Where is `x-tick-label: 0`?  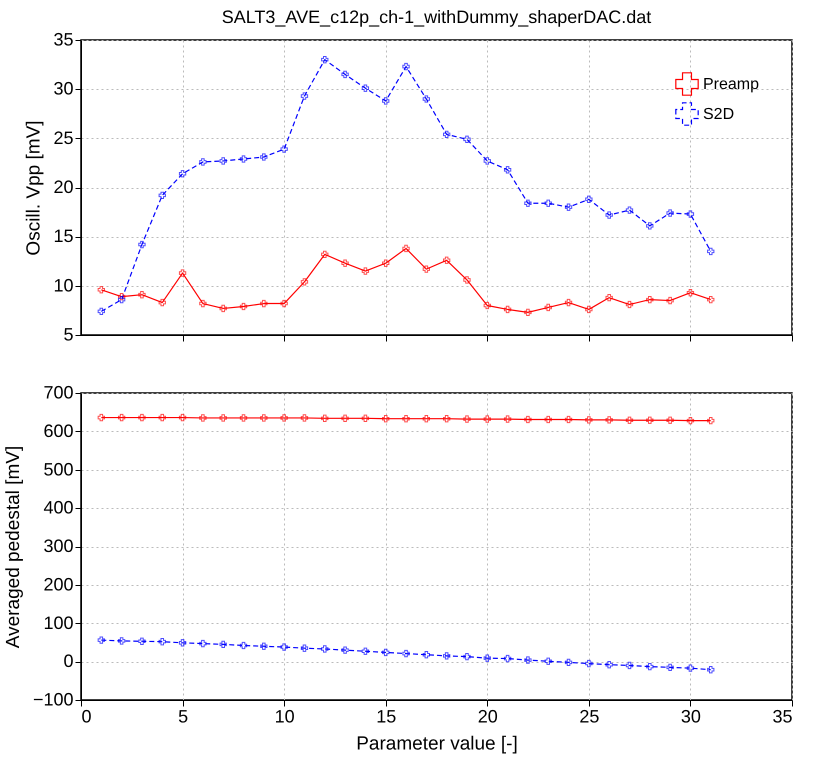 x-tick-label: 0 is located at coordinates (87, 716).